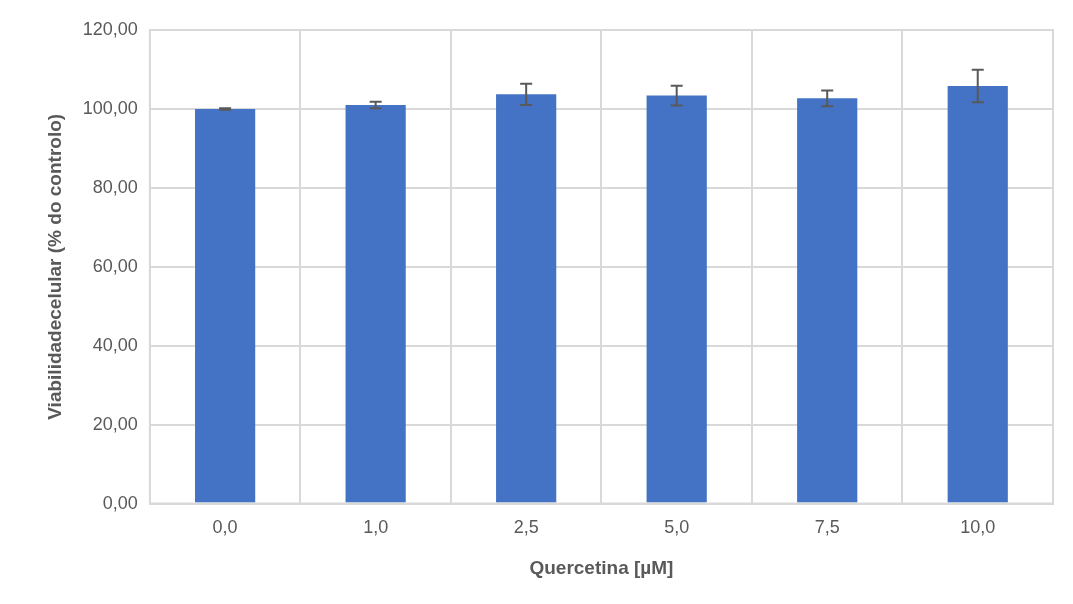  What do you see at coordinates (110, 28) in the screenshot?
I see `y-tick-label: 120,00` at bounding box center [110, 28].